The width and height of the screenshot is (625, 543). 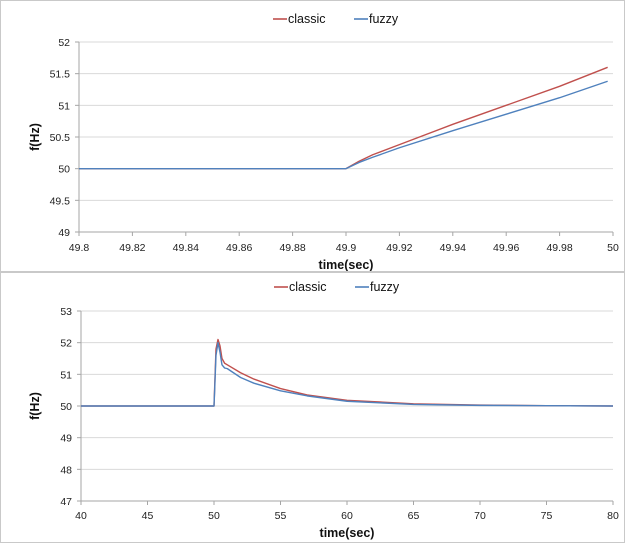 I want to click on x-tick-label: 75, so click(x=547, y=516).